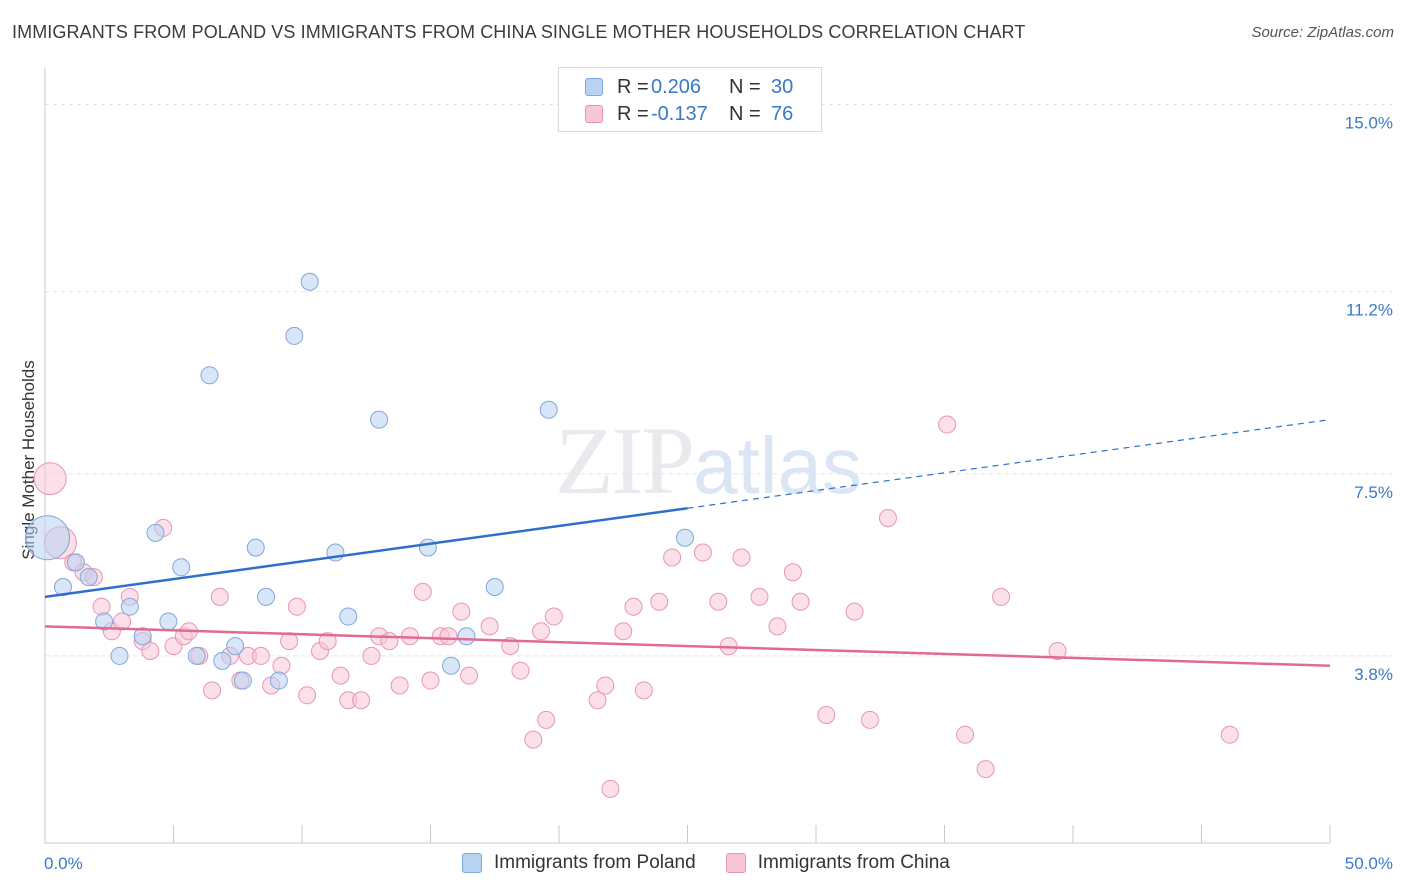  What do you see at coordinates (745, 86) in the screenshot?
I see `legend-n-label-poland: N =` at bounding box center [745, 86].